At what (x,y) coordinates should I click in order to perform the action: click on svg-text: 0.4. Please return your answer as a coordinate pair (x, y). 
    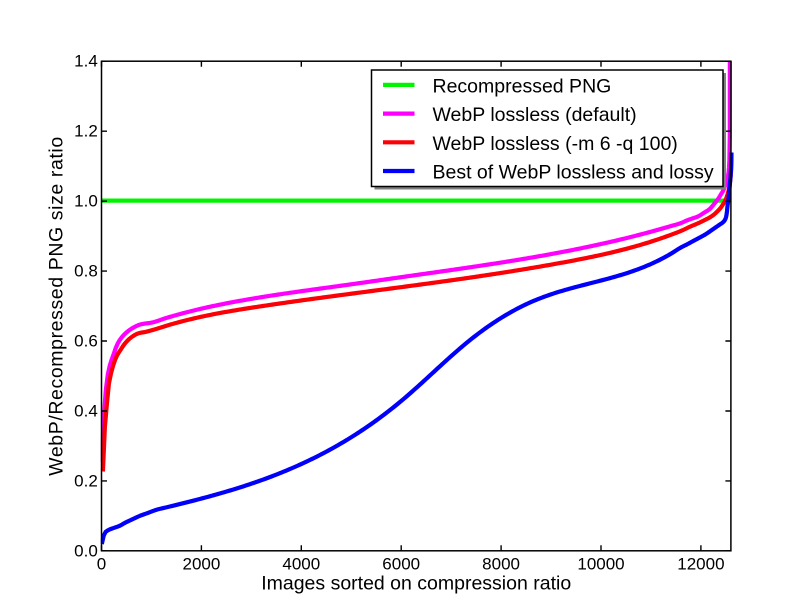
    Looking at the image, I should click on (86, 411).